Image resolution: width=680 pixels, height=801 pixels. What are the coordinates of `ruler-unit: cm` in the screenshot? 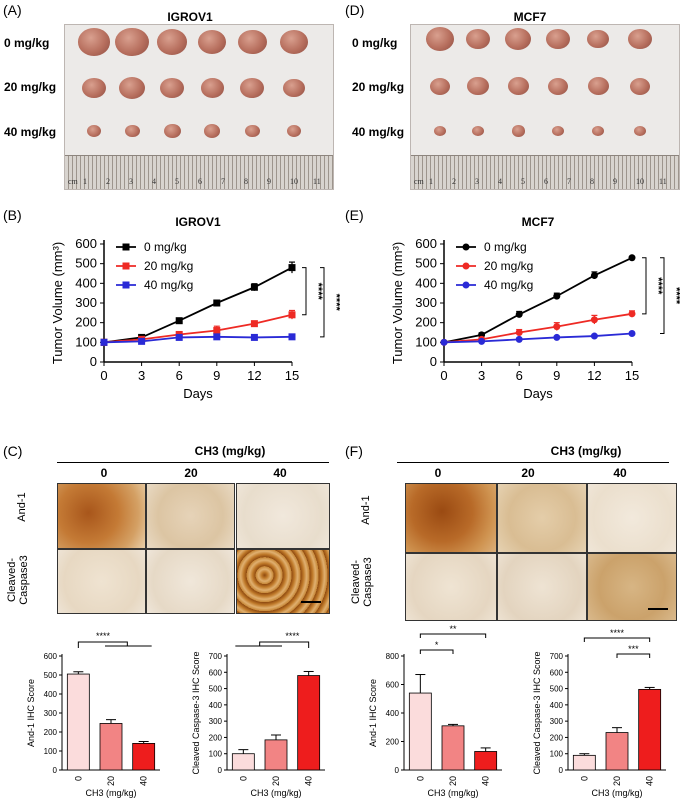 It's located at (419, 181).